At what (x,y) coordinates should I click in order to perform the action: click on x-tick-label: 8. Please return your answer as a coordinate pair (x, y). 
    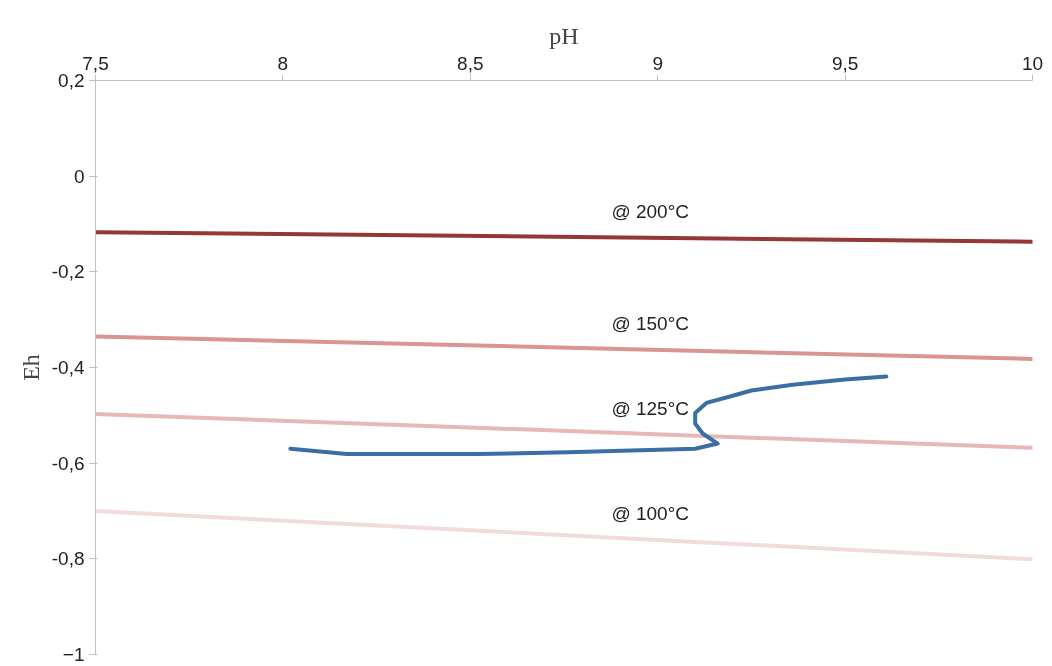
    Looking at the image, I should click on (283, 63).